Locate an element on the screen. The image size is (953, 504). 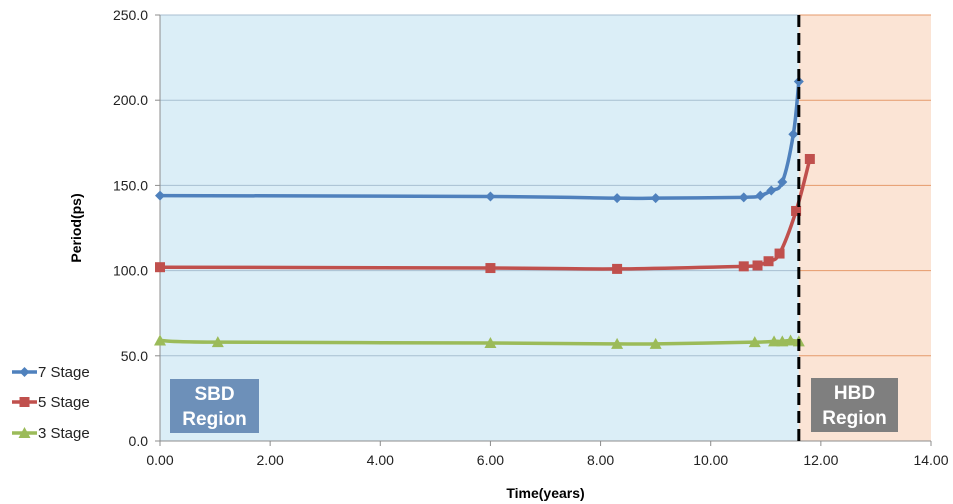
y-tick-label: 250.0 is located at coordinates (130, 15).